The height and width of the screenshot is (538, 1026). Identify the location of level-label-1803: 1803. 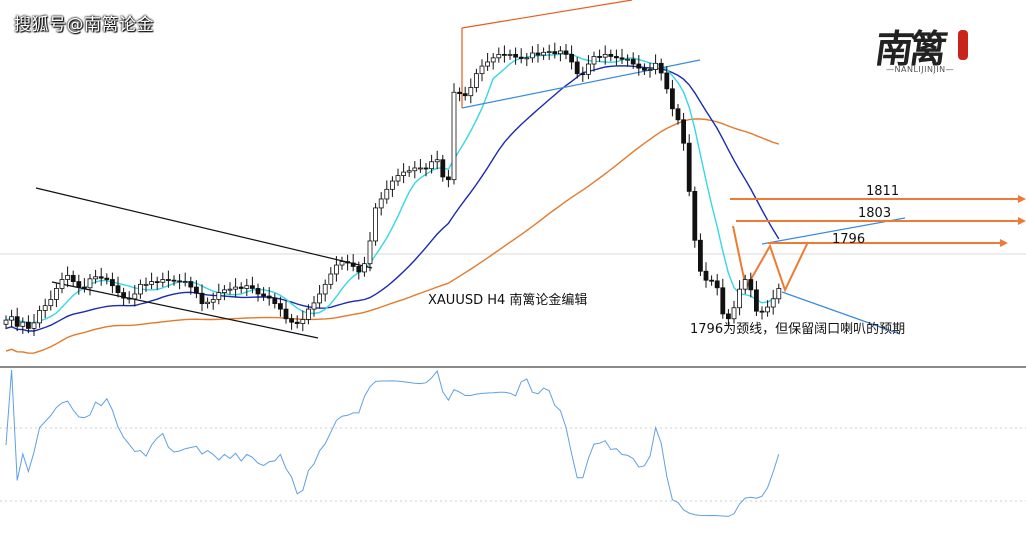
(875, 213).